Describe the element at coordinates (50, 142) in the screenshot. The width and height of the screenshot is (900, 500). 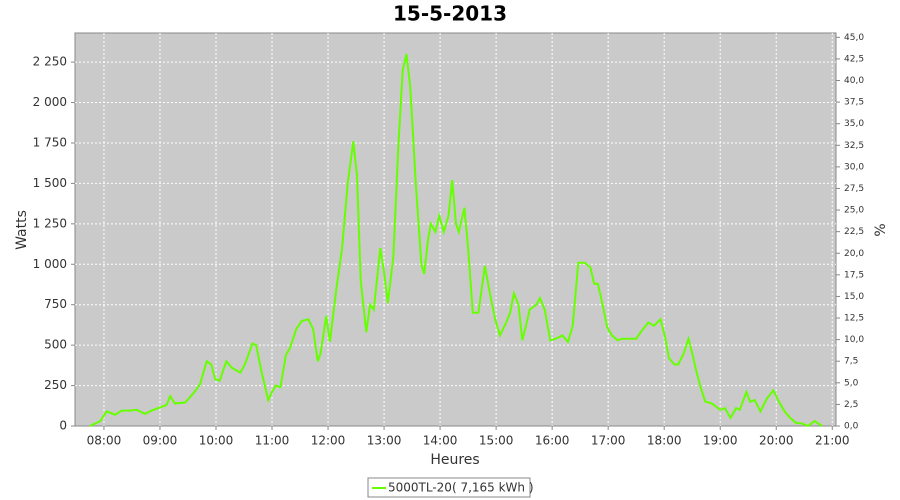
I see `y-tick-label: 1 750` at that location.